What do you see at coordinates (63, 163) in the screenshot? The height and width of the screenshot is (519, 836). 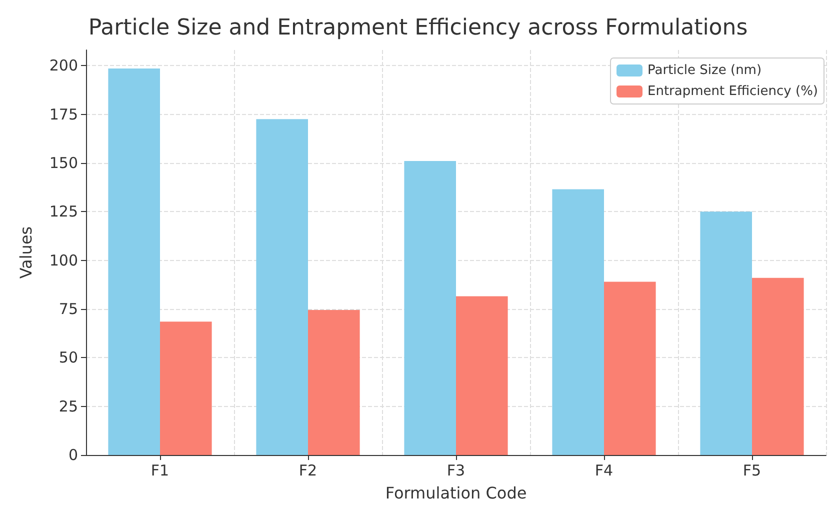 I see `y-tick-label: 150` at bounding box center [63, 163].